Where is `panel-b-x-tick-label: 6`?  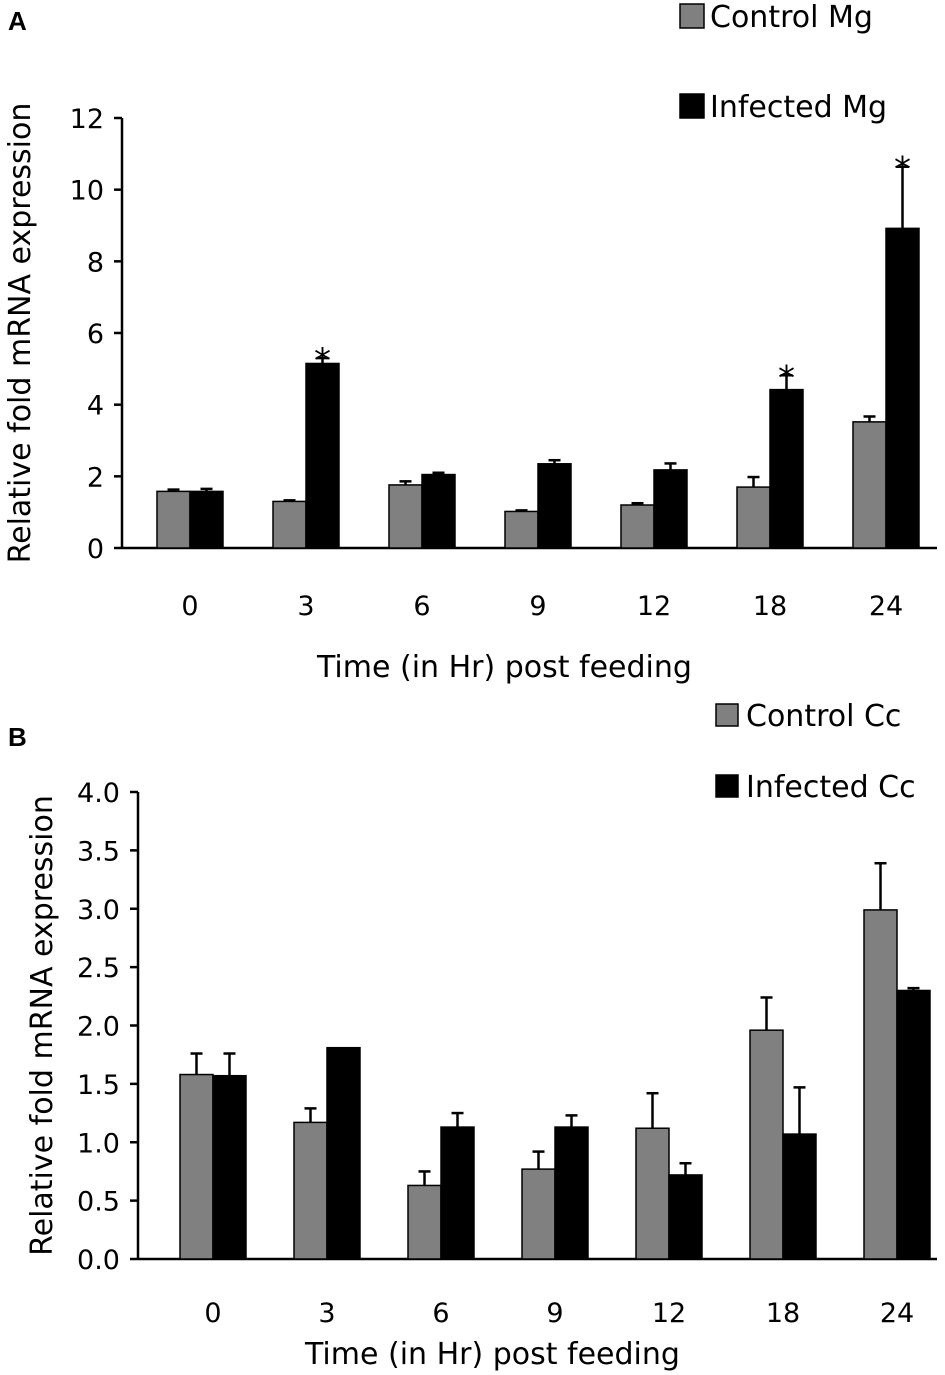 panel-b-x-tick-label: 6 is located at coordinates (440, 1313).